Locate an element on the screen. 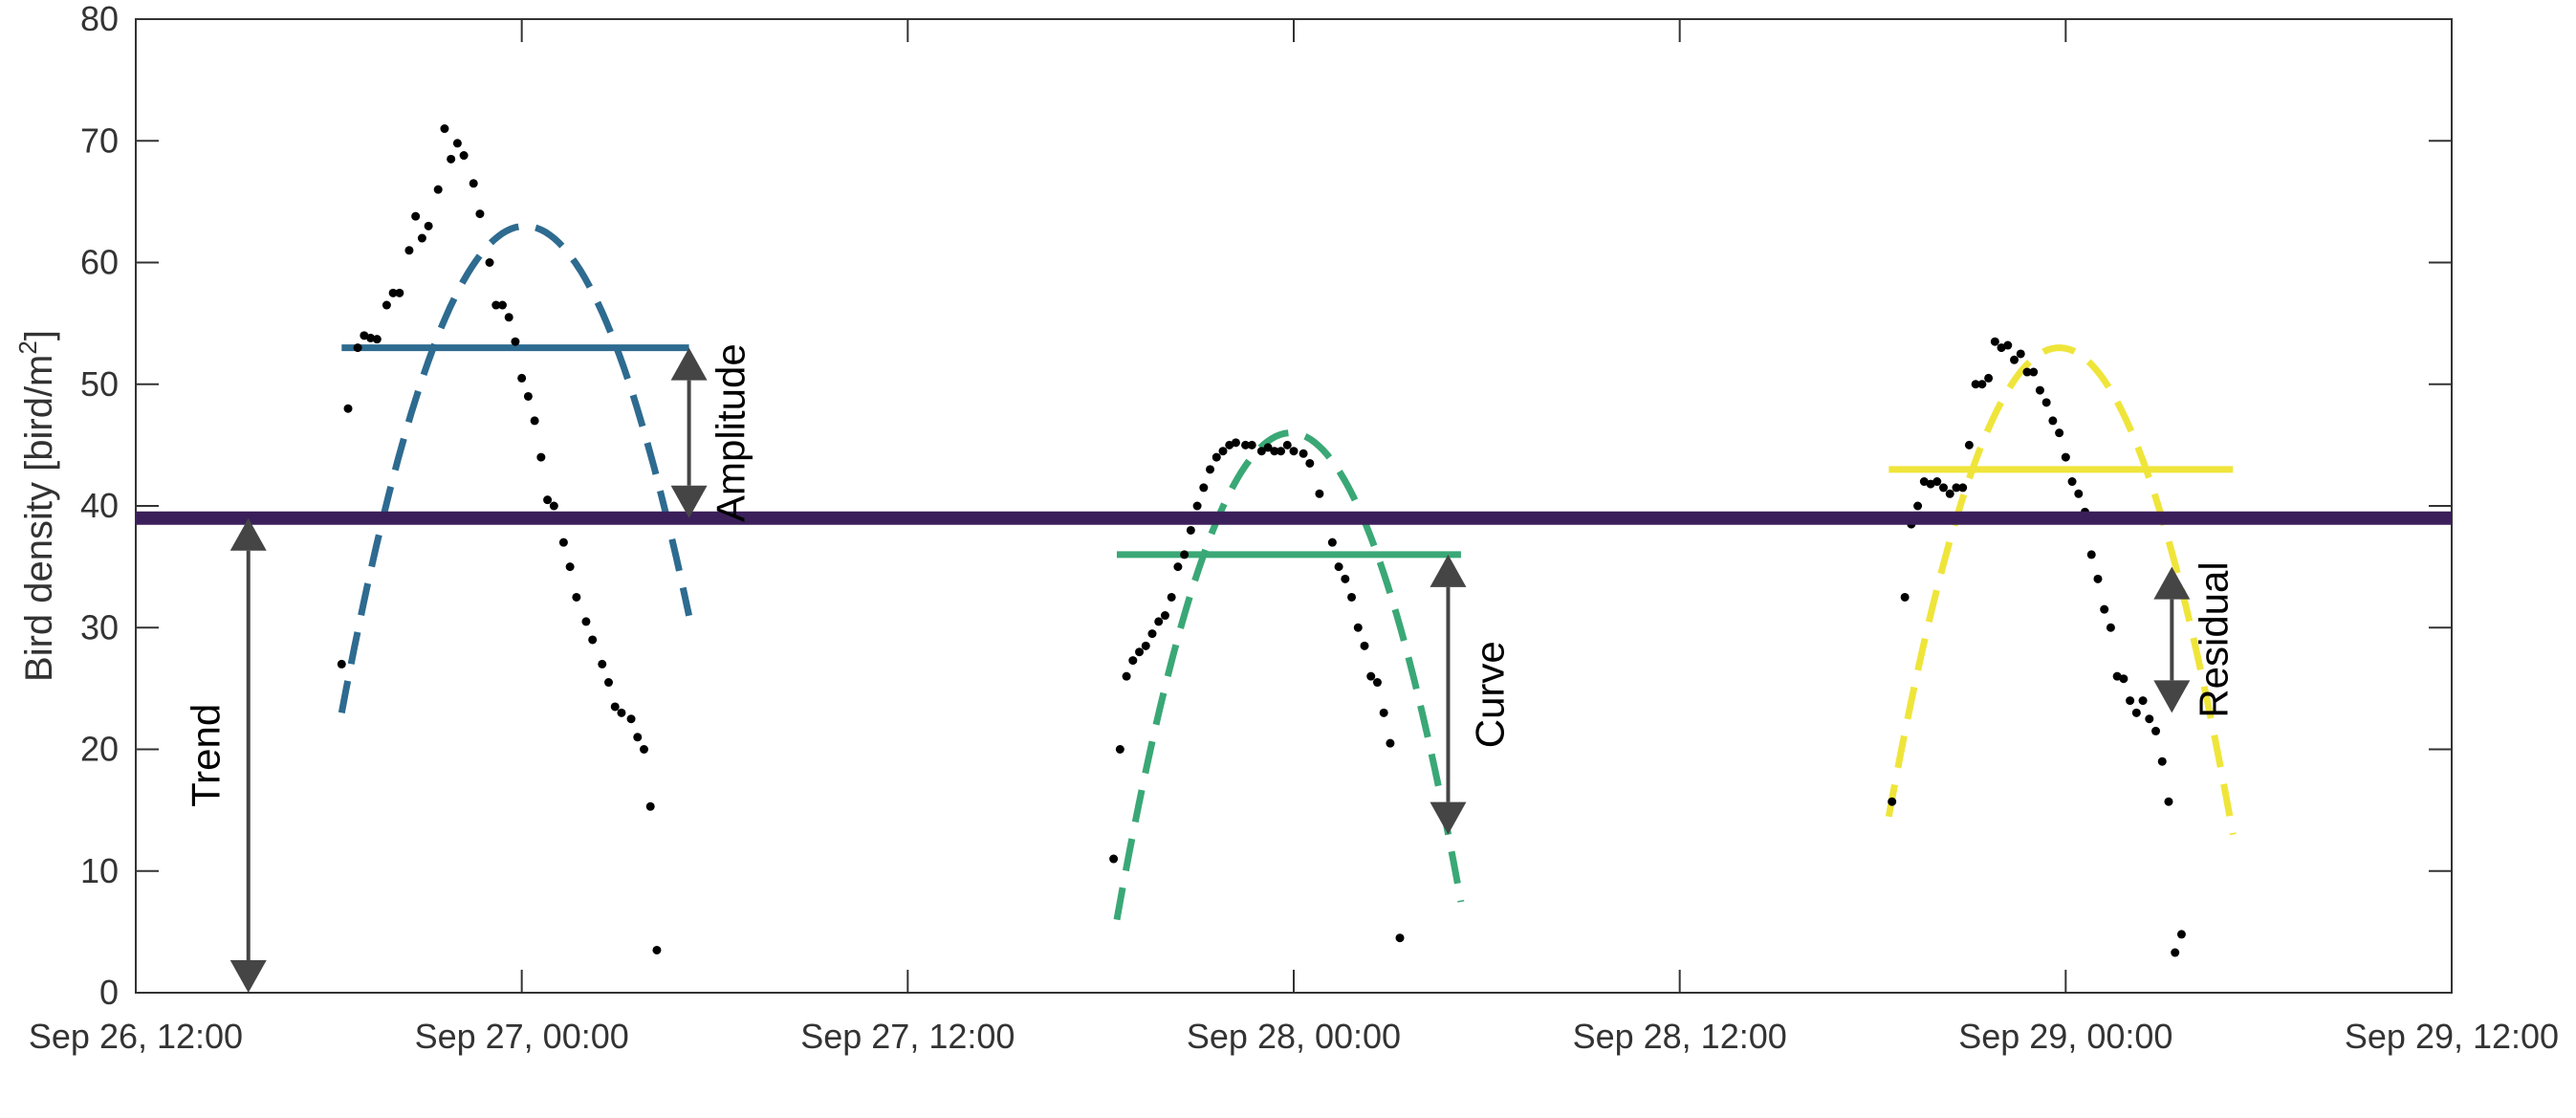  residual-arrow-head-up is located at coordinates (2172, 583).